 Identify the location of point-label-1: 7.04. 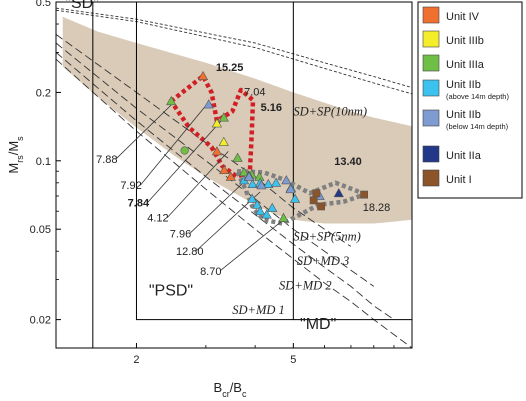
(254, 92).